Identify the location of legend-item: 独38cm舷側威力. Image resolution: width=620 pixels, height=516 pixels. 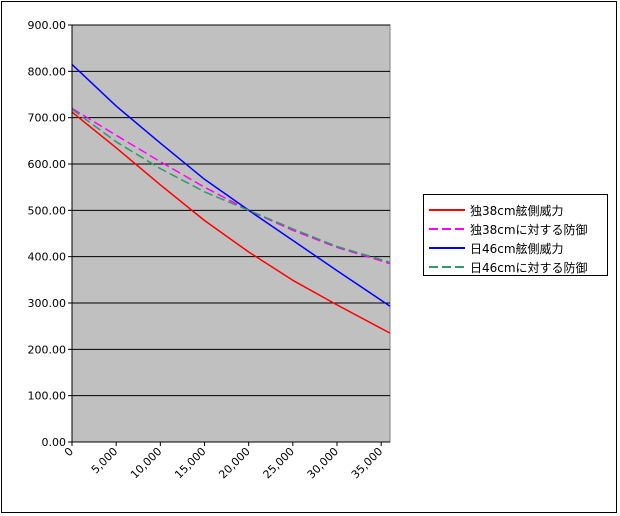
(515, 210).